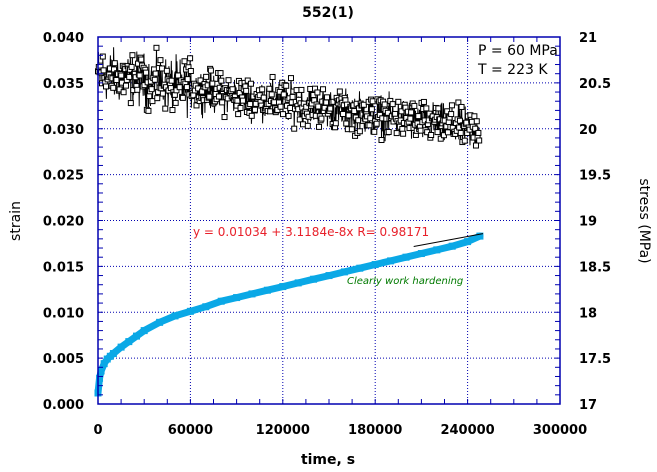  I want to click on y2-tick-labels: 17 17.5 18 18.5 19 19.5 20 20.5 21, so click(595, 222).